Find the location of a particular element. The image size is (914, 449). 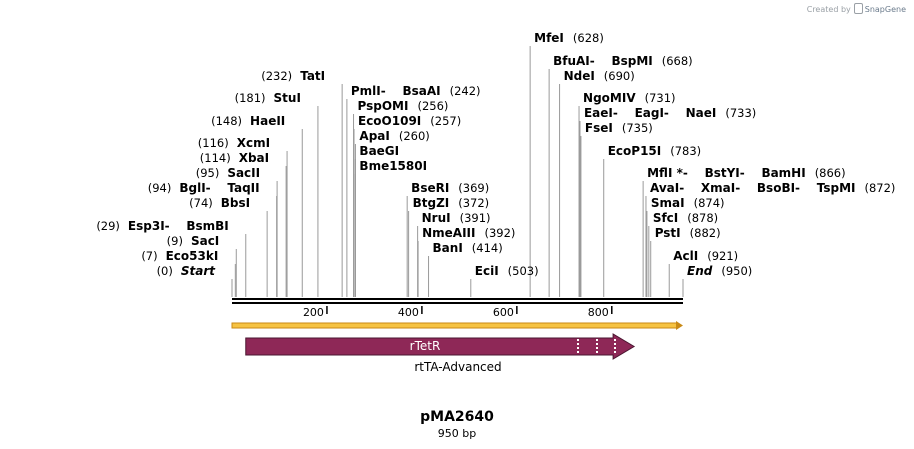

site-enzyme-name: BbsI is located at coordinates (235, 203).